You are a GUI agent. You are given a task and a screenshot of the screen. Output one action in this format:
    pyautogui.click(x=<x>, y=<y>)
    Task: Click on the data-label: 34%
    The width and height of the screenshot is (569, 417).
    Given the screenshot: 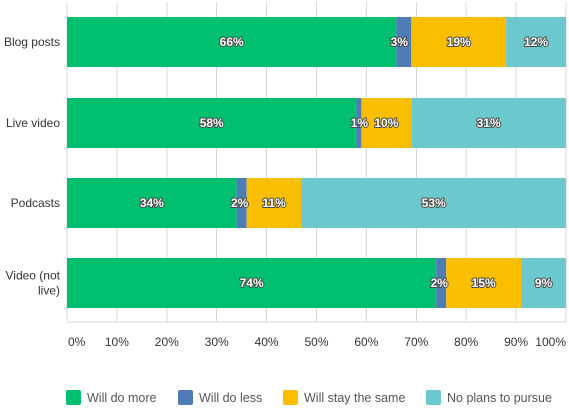 What is the action you would take?
    pyautogui.click(x=152, y=203)
    